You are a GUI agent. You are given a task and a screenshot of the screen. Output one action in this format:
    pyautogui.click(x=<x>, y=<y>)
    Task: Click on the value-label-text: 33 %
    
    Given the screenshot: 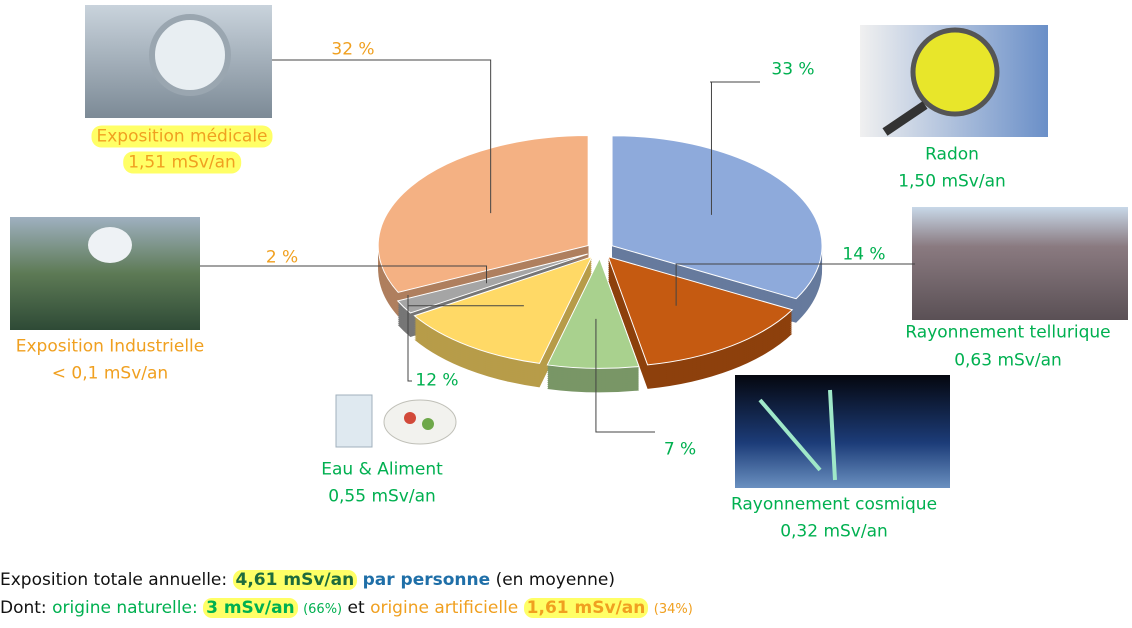 What is the action you would take?
    pyautogui.click(x=793, y=69)
    